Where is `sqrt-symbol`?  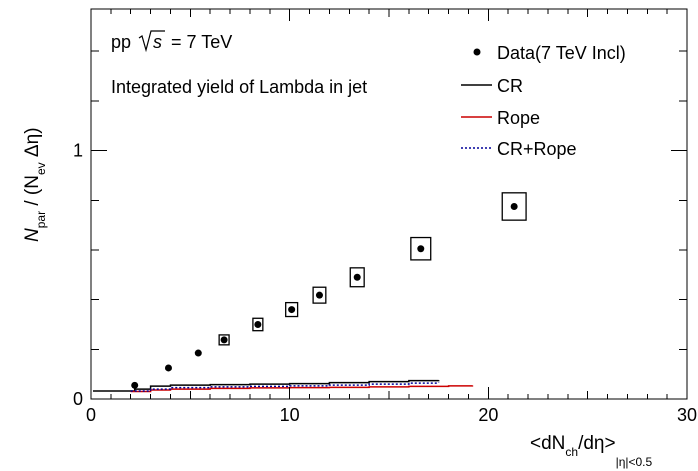 sqrt-symbol is located at coordinates (151, 41).